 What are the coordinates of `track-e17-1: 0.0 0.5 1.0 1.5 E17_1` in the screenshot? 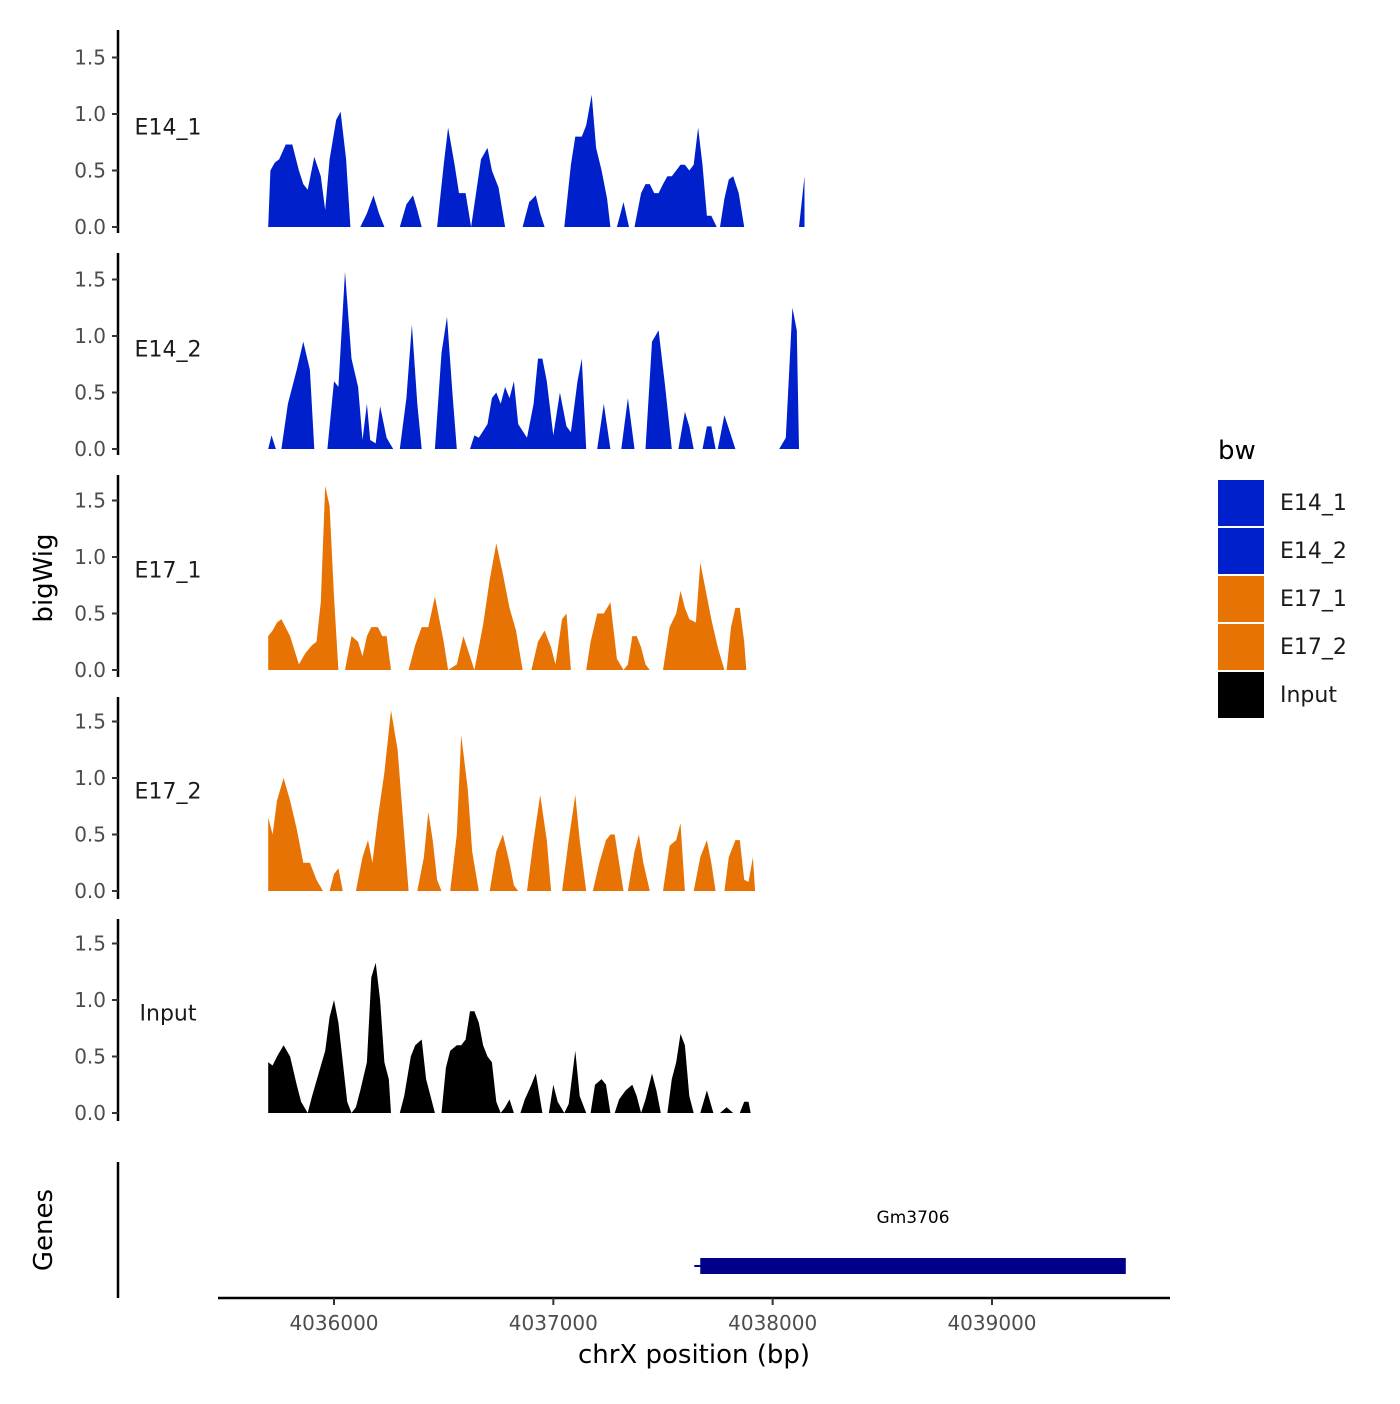 It's located at (410, 578).